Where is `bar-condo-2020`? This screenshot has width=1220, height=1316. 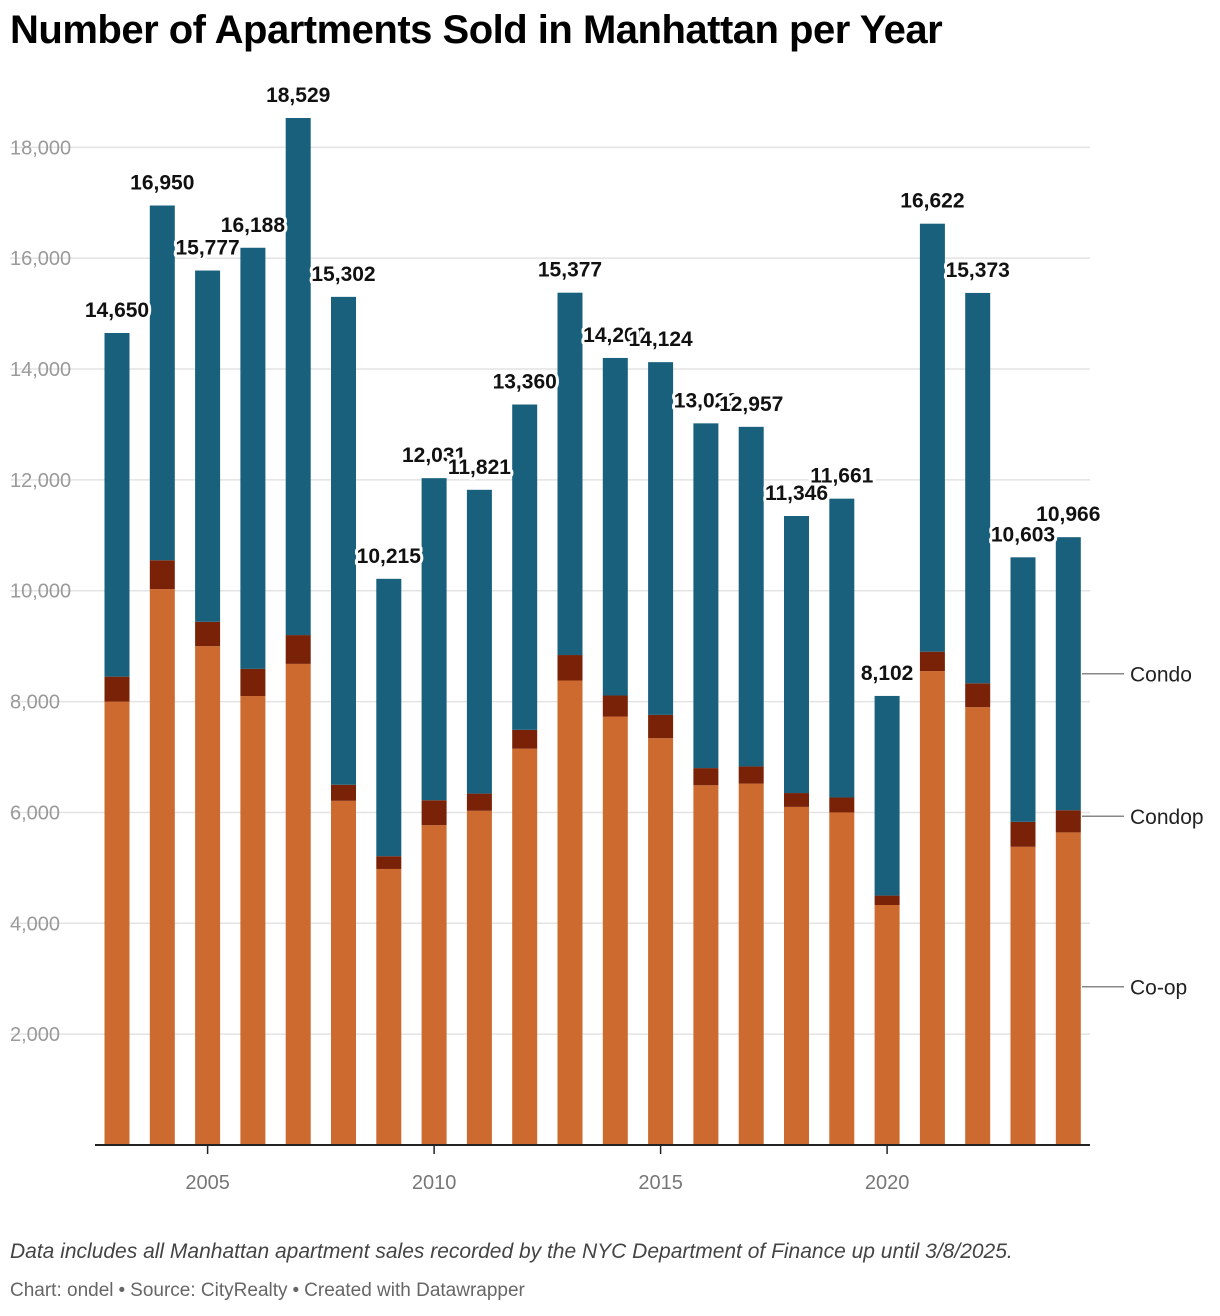
bar-condo-2020 is located at coordinates (887, 795).